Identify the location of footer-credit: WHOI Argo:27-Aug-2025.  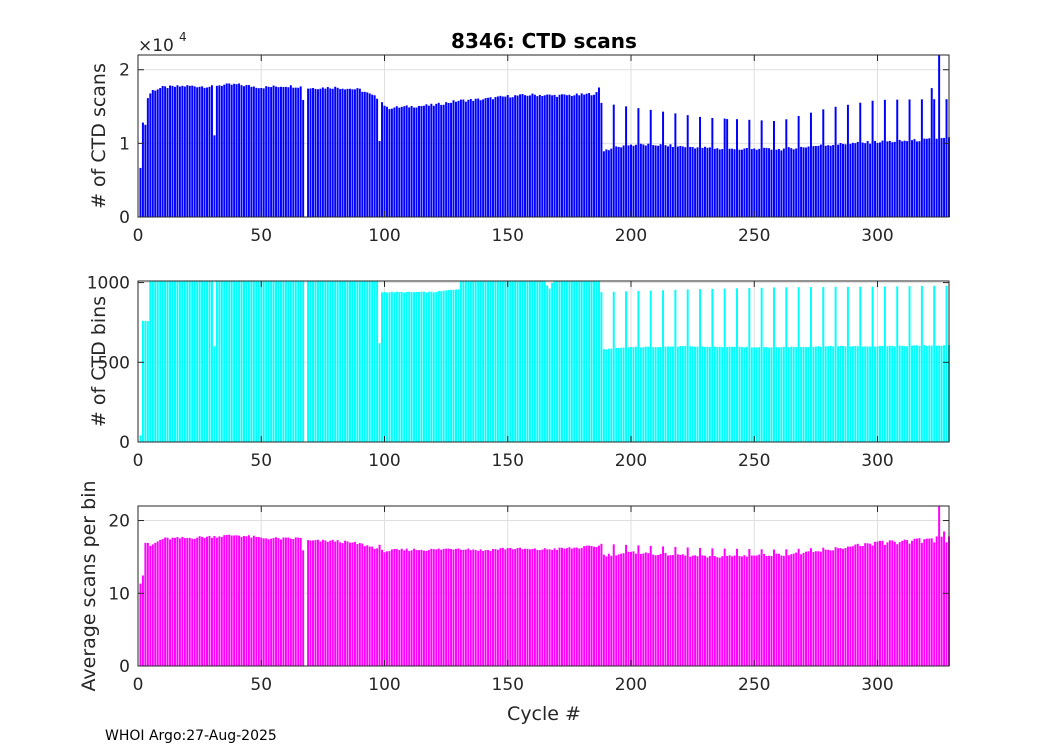
(191, 736).